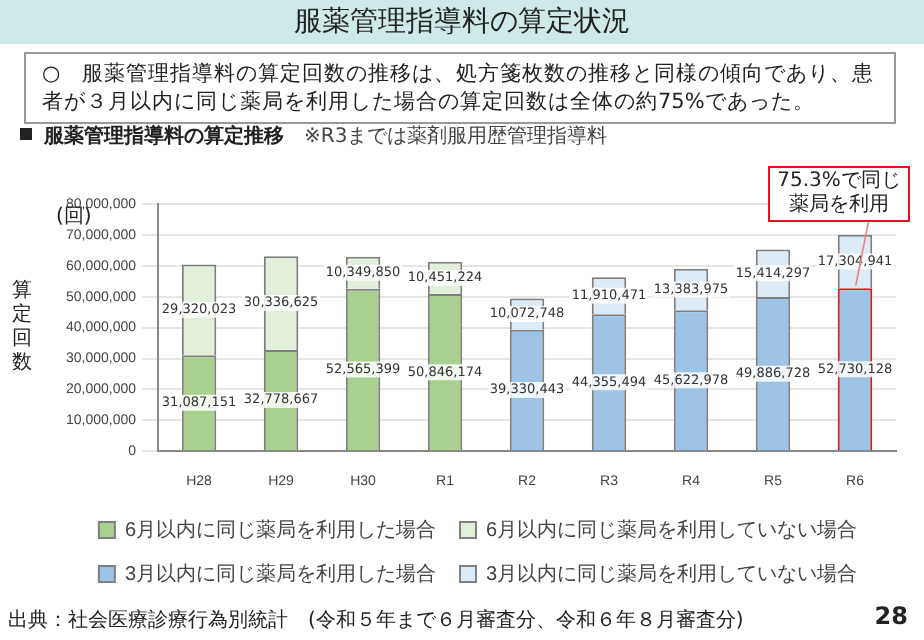 This screenshot has width=924, height=640. Describe the element at coordinates (22, 328) in the screenshot. I see `y-axis-title: 算定回数` at that location.